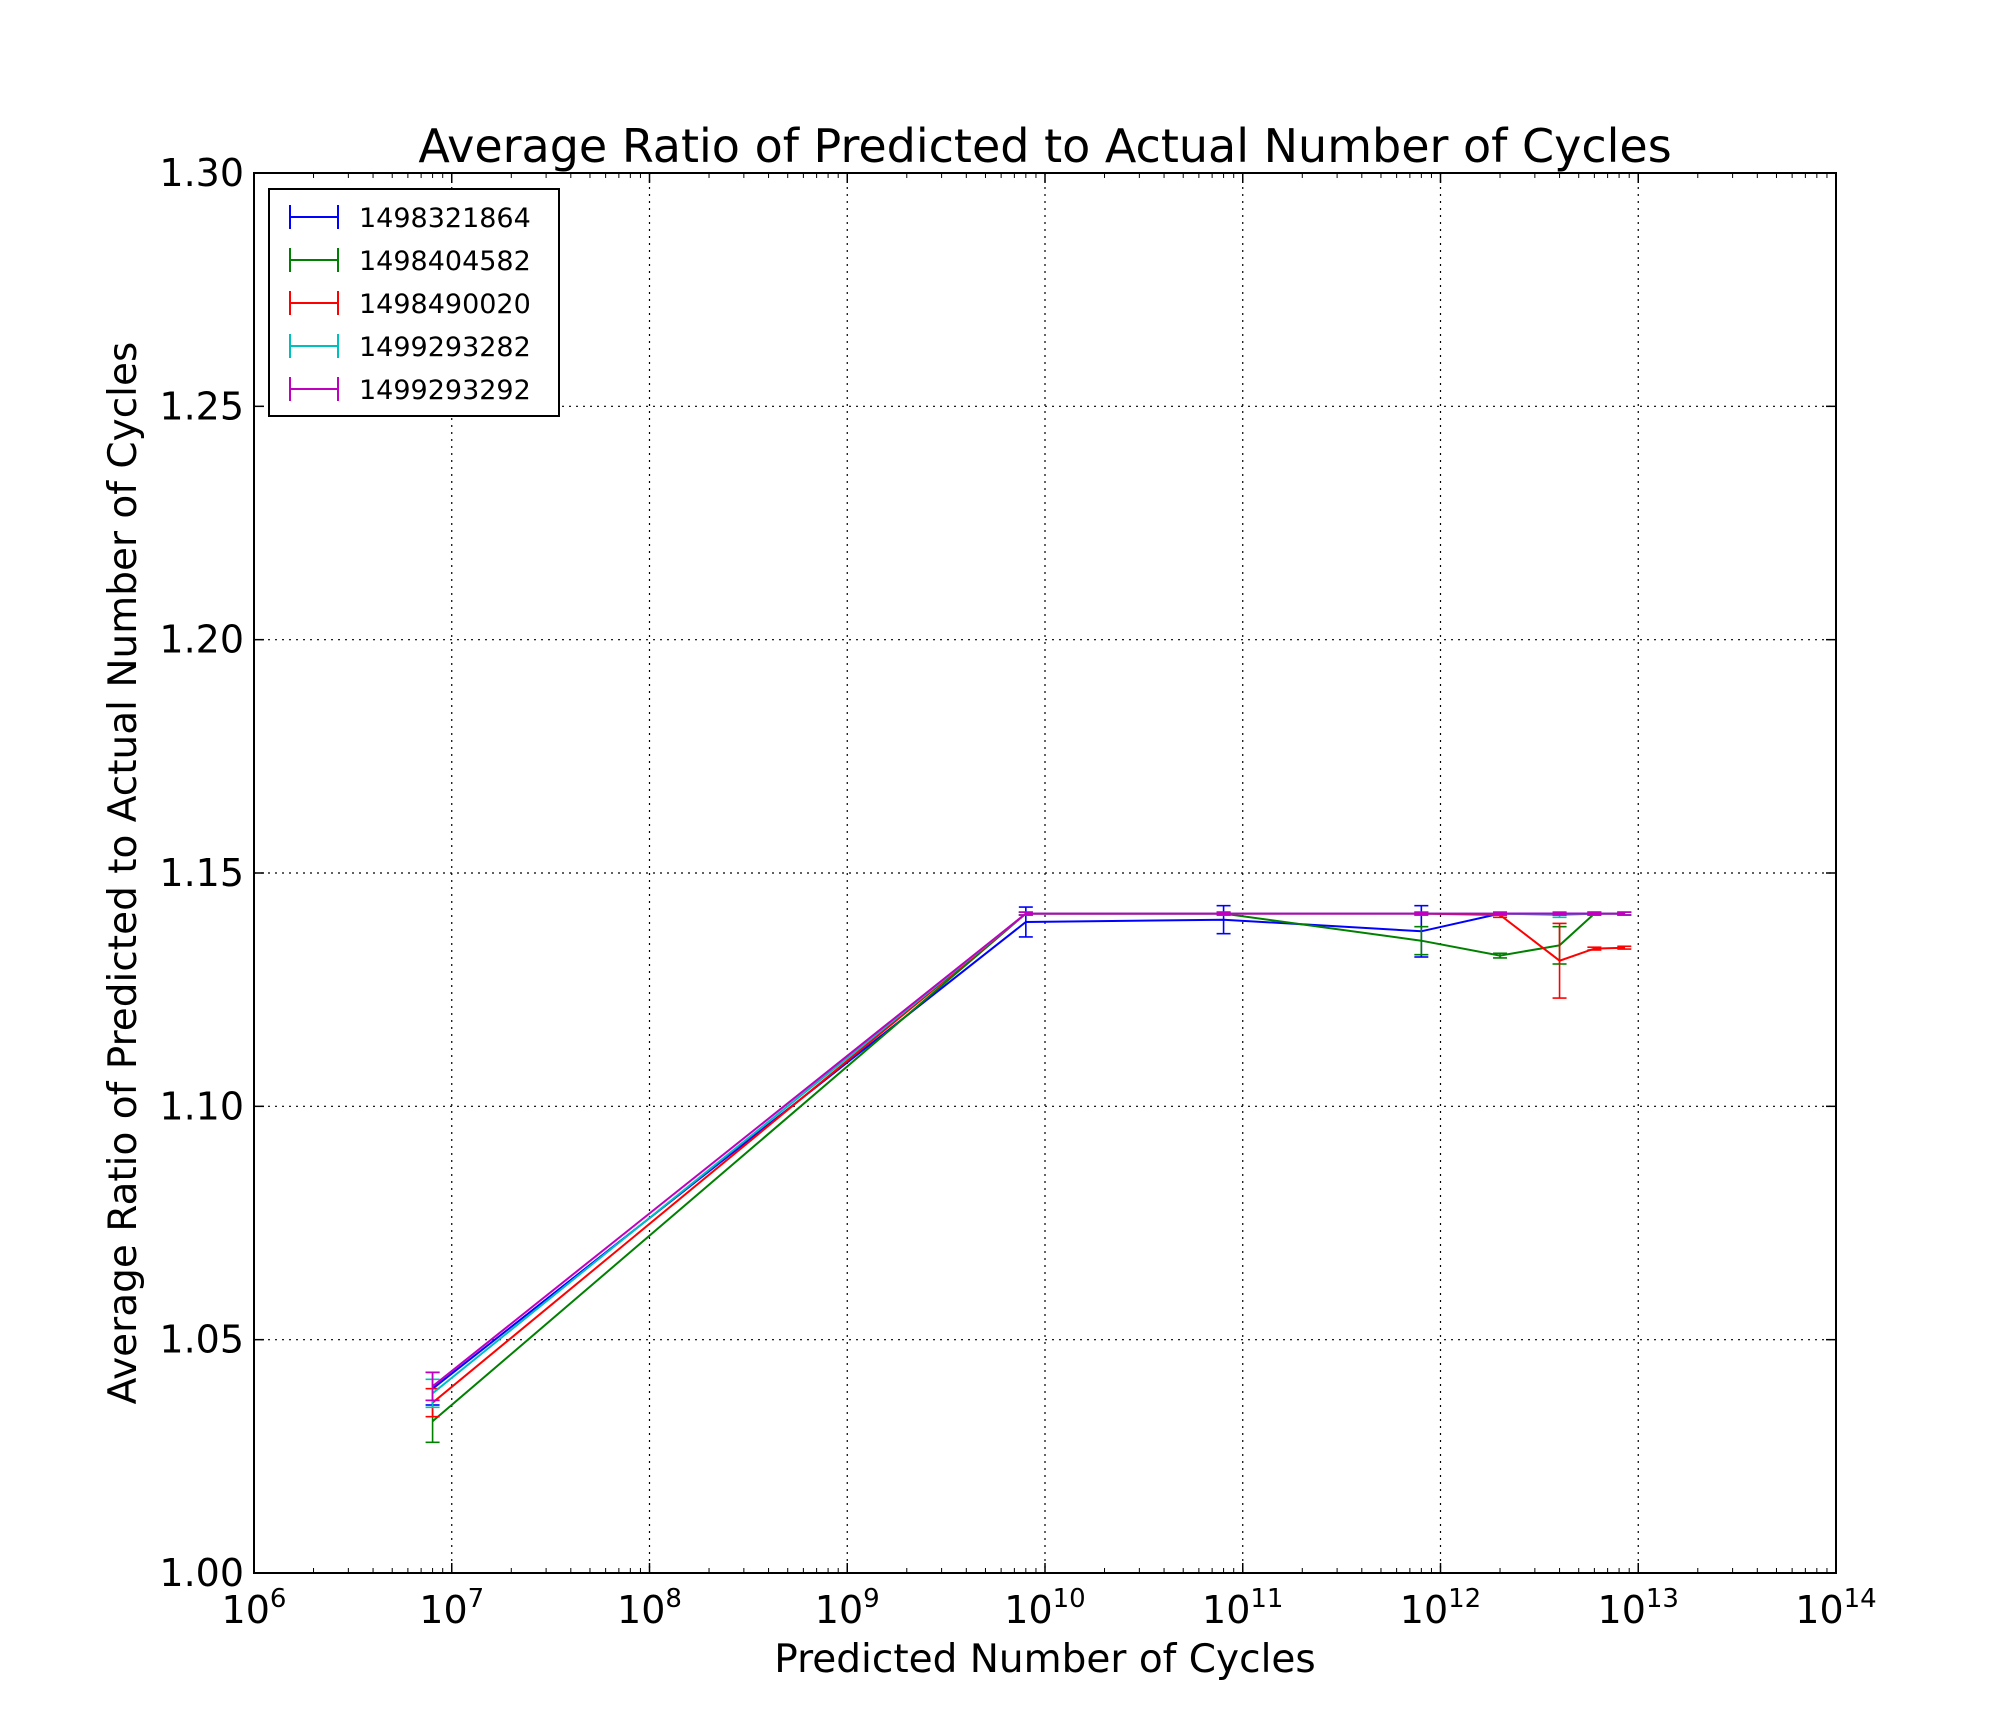  Describe the element at coordinates (201, 1340) in the screenshot. I see `y-tick-label: 1.05` at that location.